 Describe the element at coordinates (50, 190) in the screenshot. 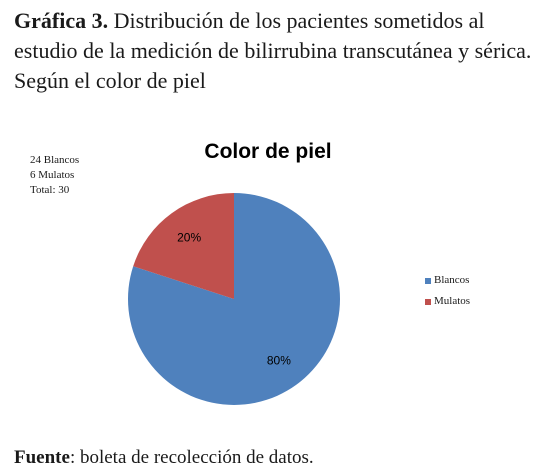

I see `note-total: Total: 30` at that location.